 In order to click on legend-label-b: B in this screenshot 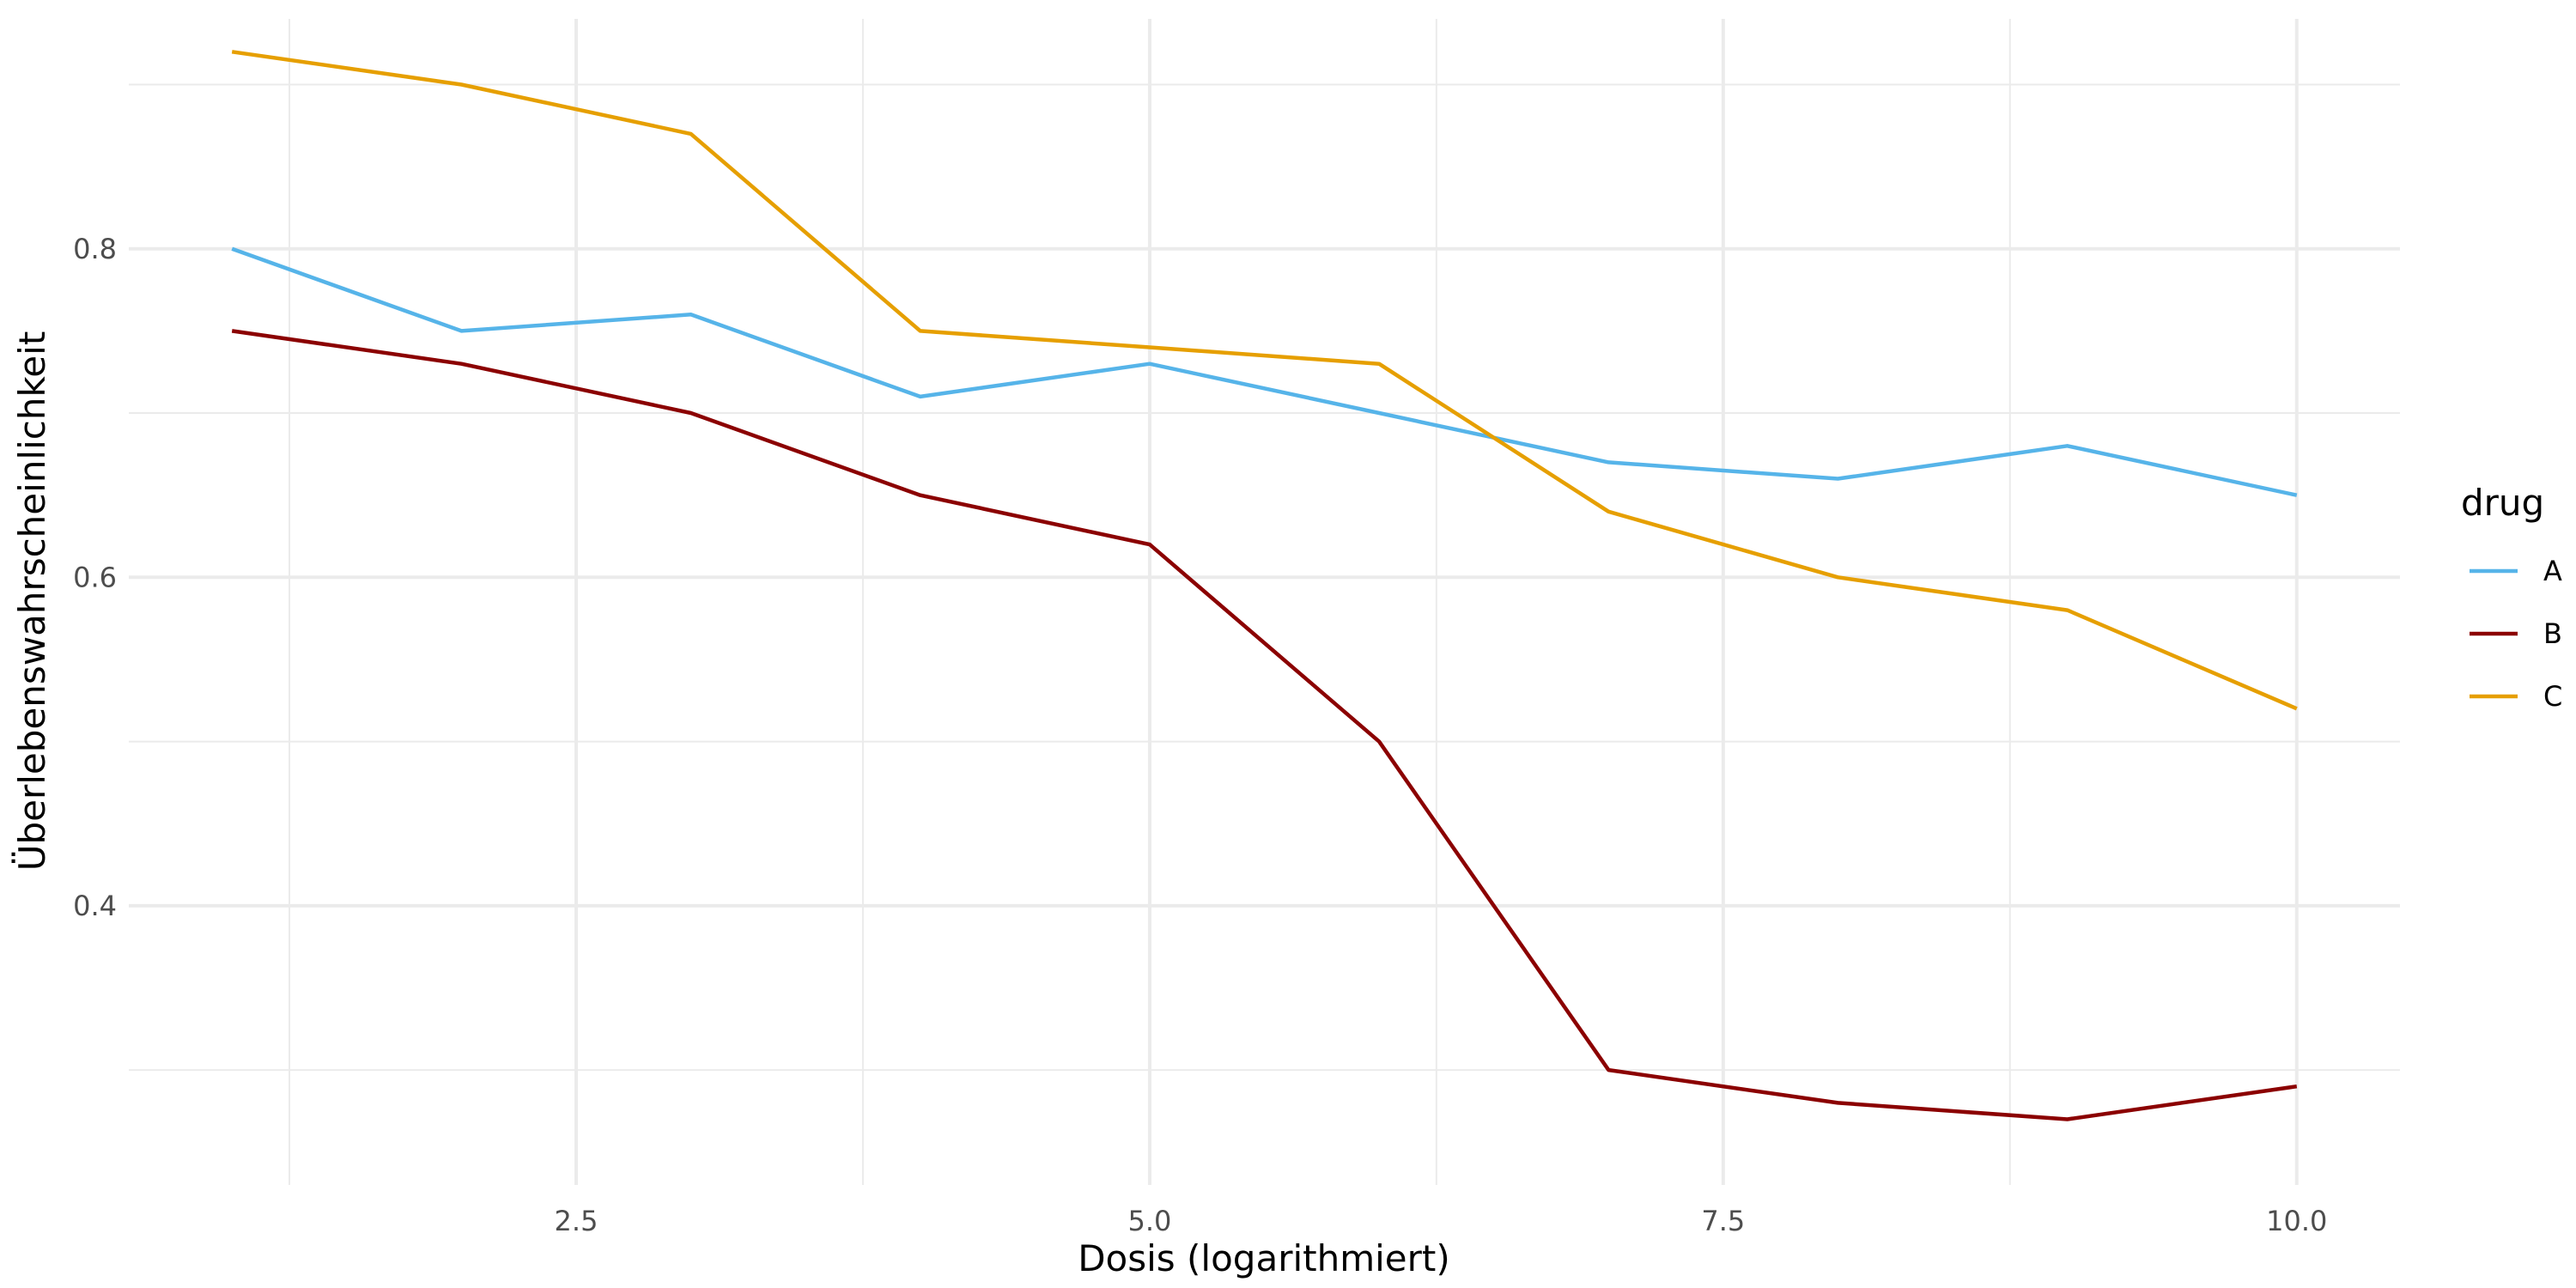, I will do `click(2552, 633)`.